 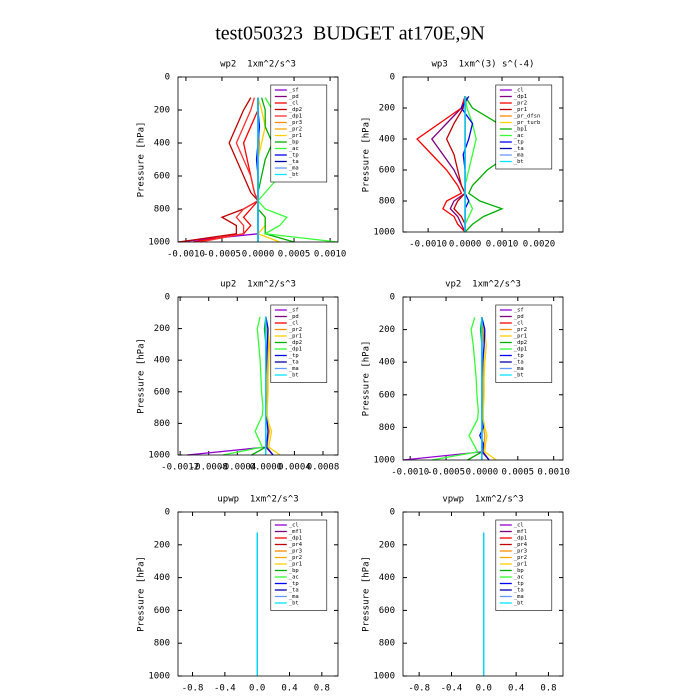 What do you see at coordinates (484, 689) in the screenshot?
I see `x-tick-label: 0.0` at bounding box center [484, 689].